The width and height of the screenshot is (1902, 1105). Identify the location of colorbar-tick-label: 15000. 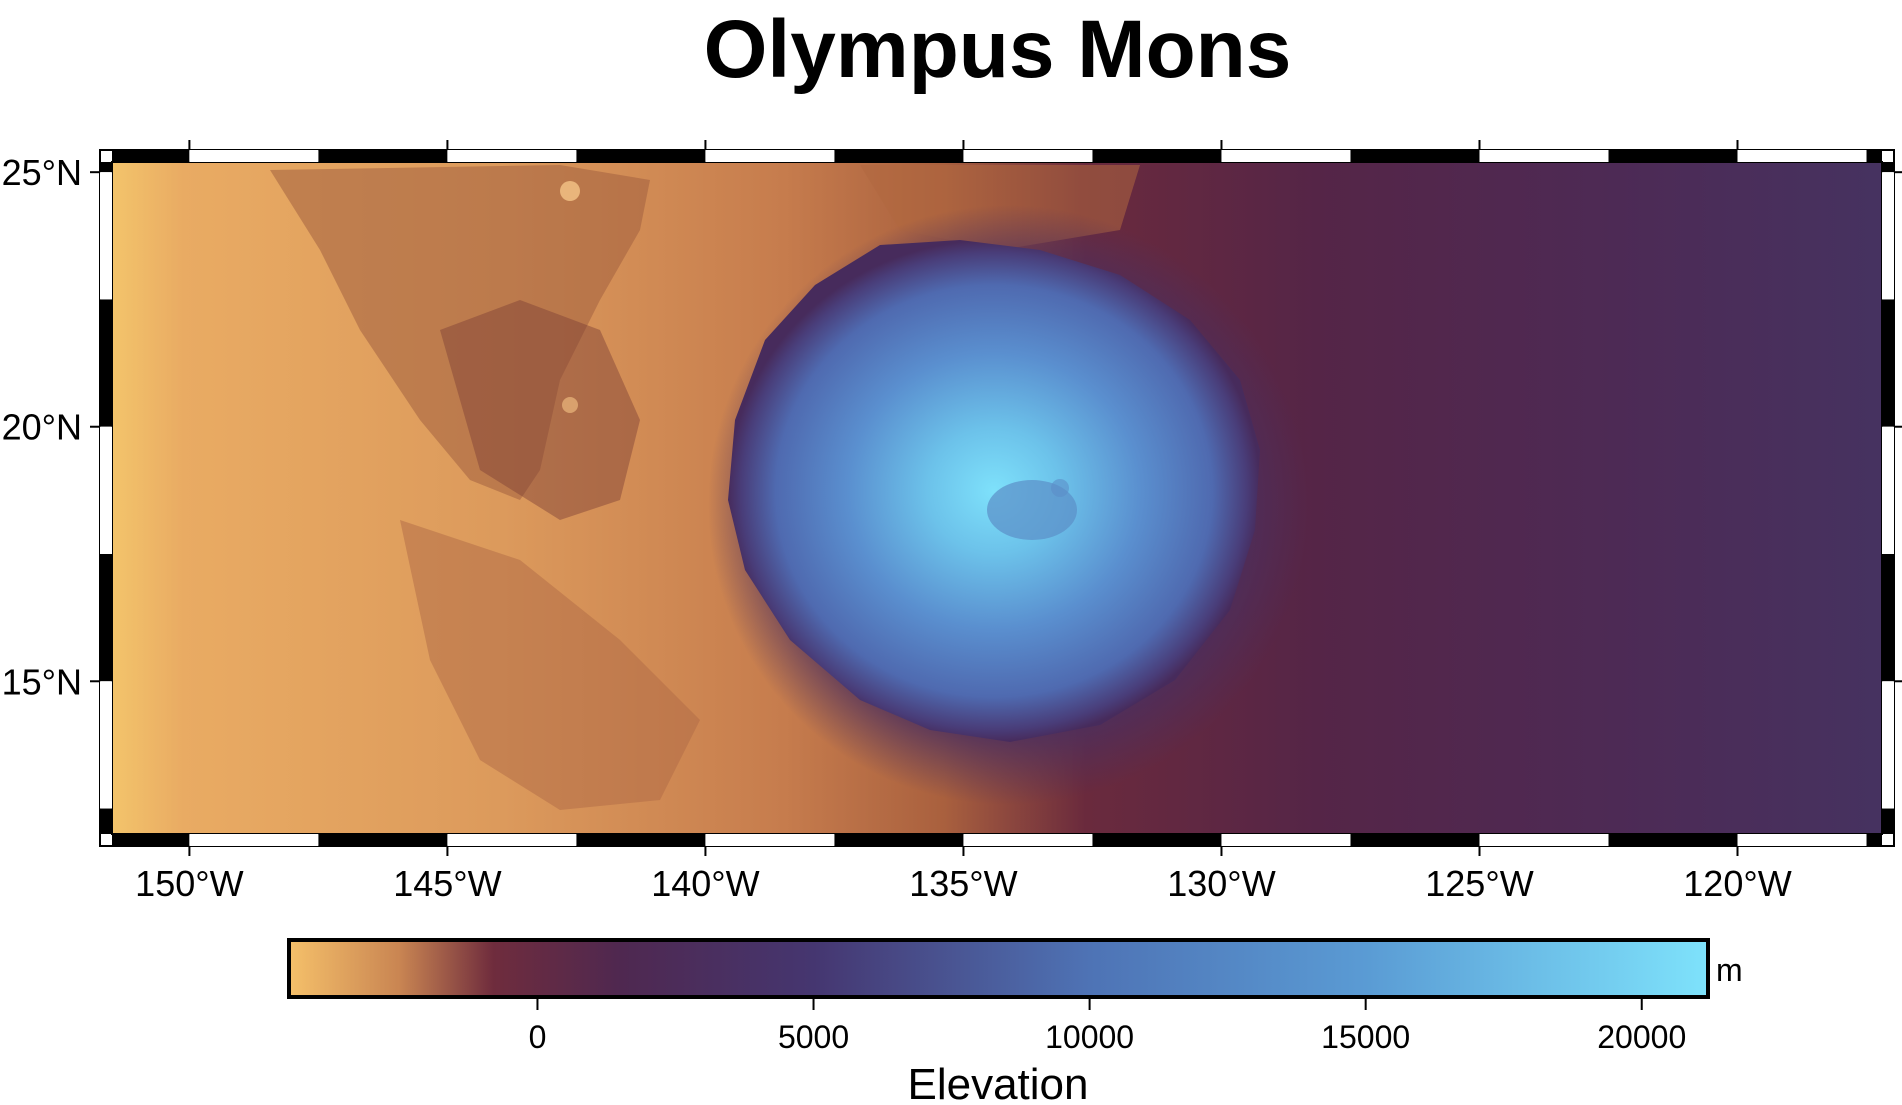
(1365, 1037).